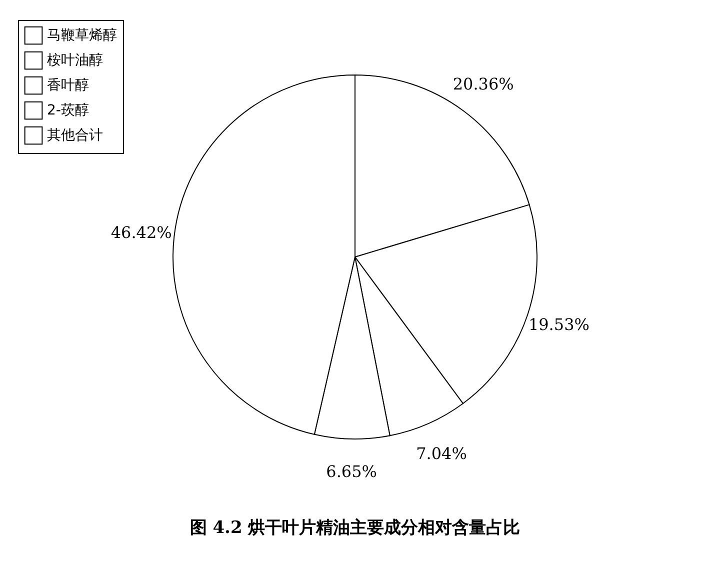 The height and width of the screenshot is (583, 717). Describe the element at coordinates (75, 136) in the screenshot. I see `legend-label: 其他合计` at that location.